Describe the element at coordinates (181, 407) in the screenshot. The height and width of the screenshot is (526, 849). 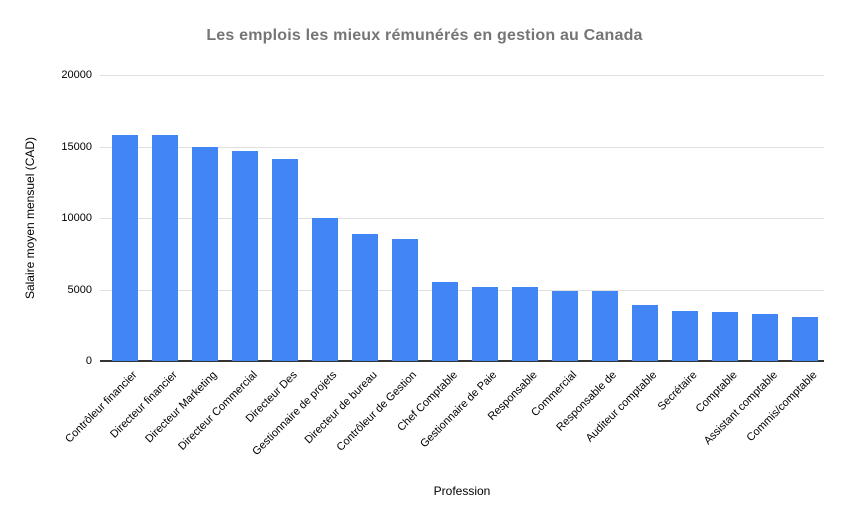
I see `x-tick-label: Directeur Marketing` at that location.